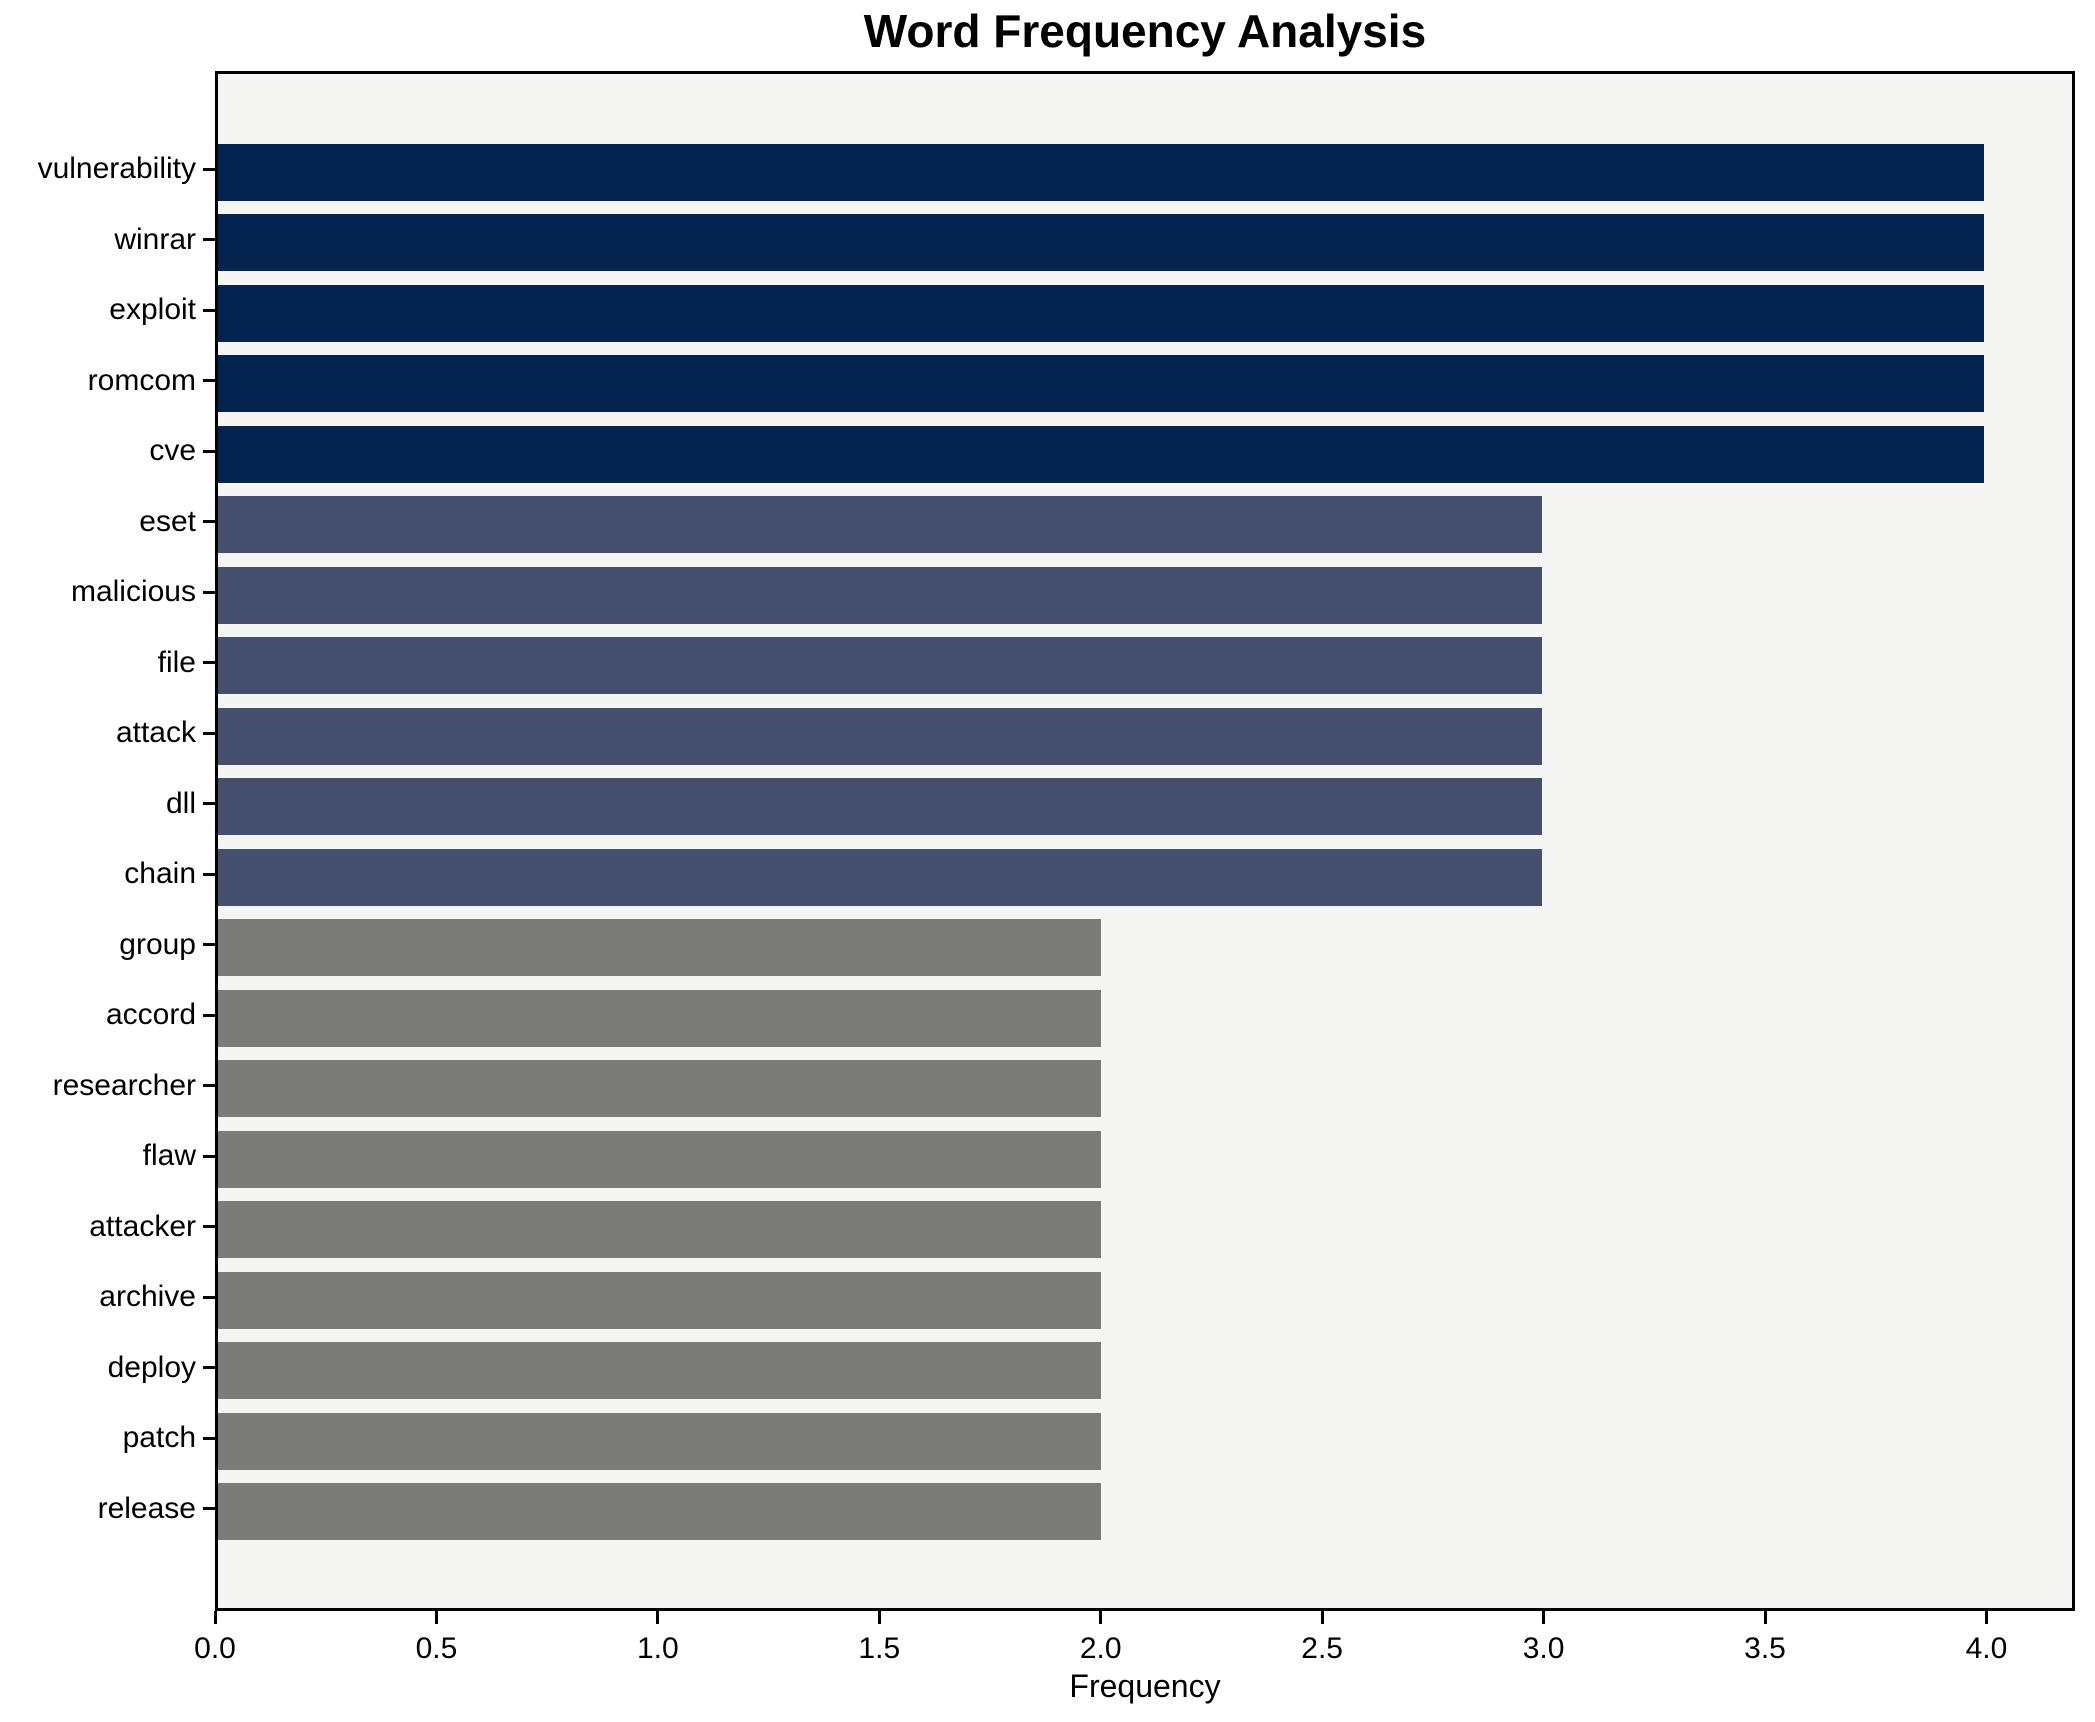 The image size is (2095, 1722). What do you see at coordinates (180, 803) in the screenshot?
I see `y-tick-label-dll: dll` at bounding box center [180, 803].